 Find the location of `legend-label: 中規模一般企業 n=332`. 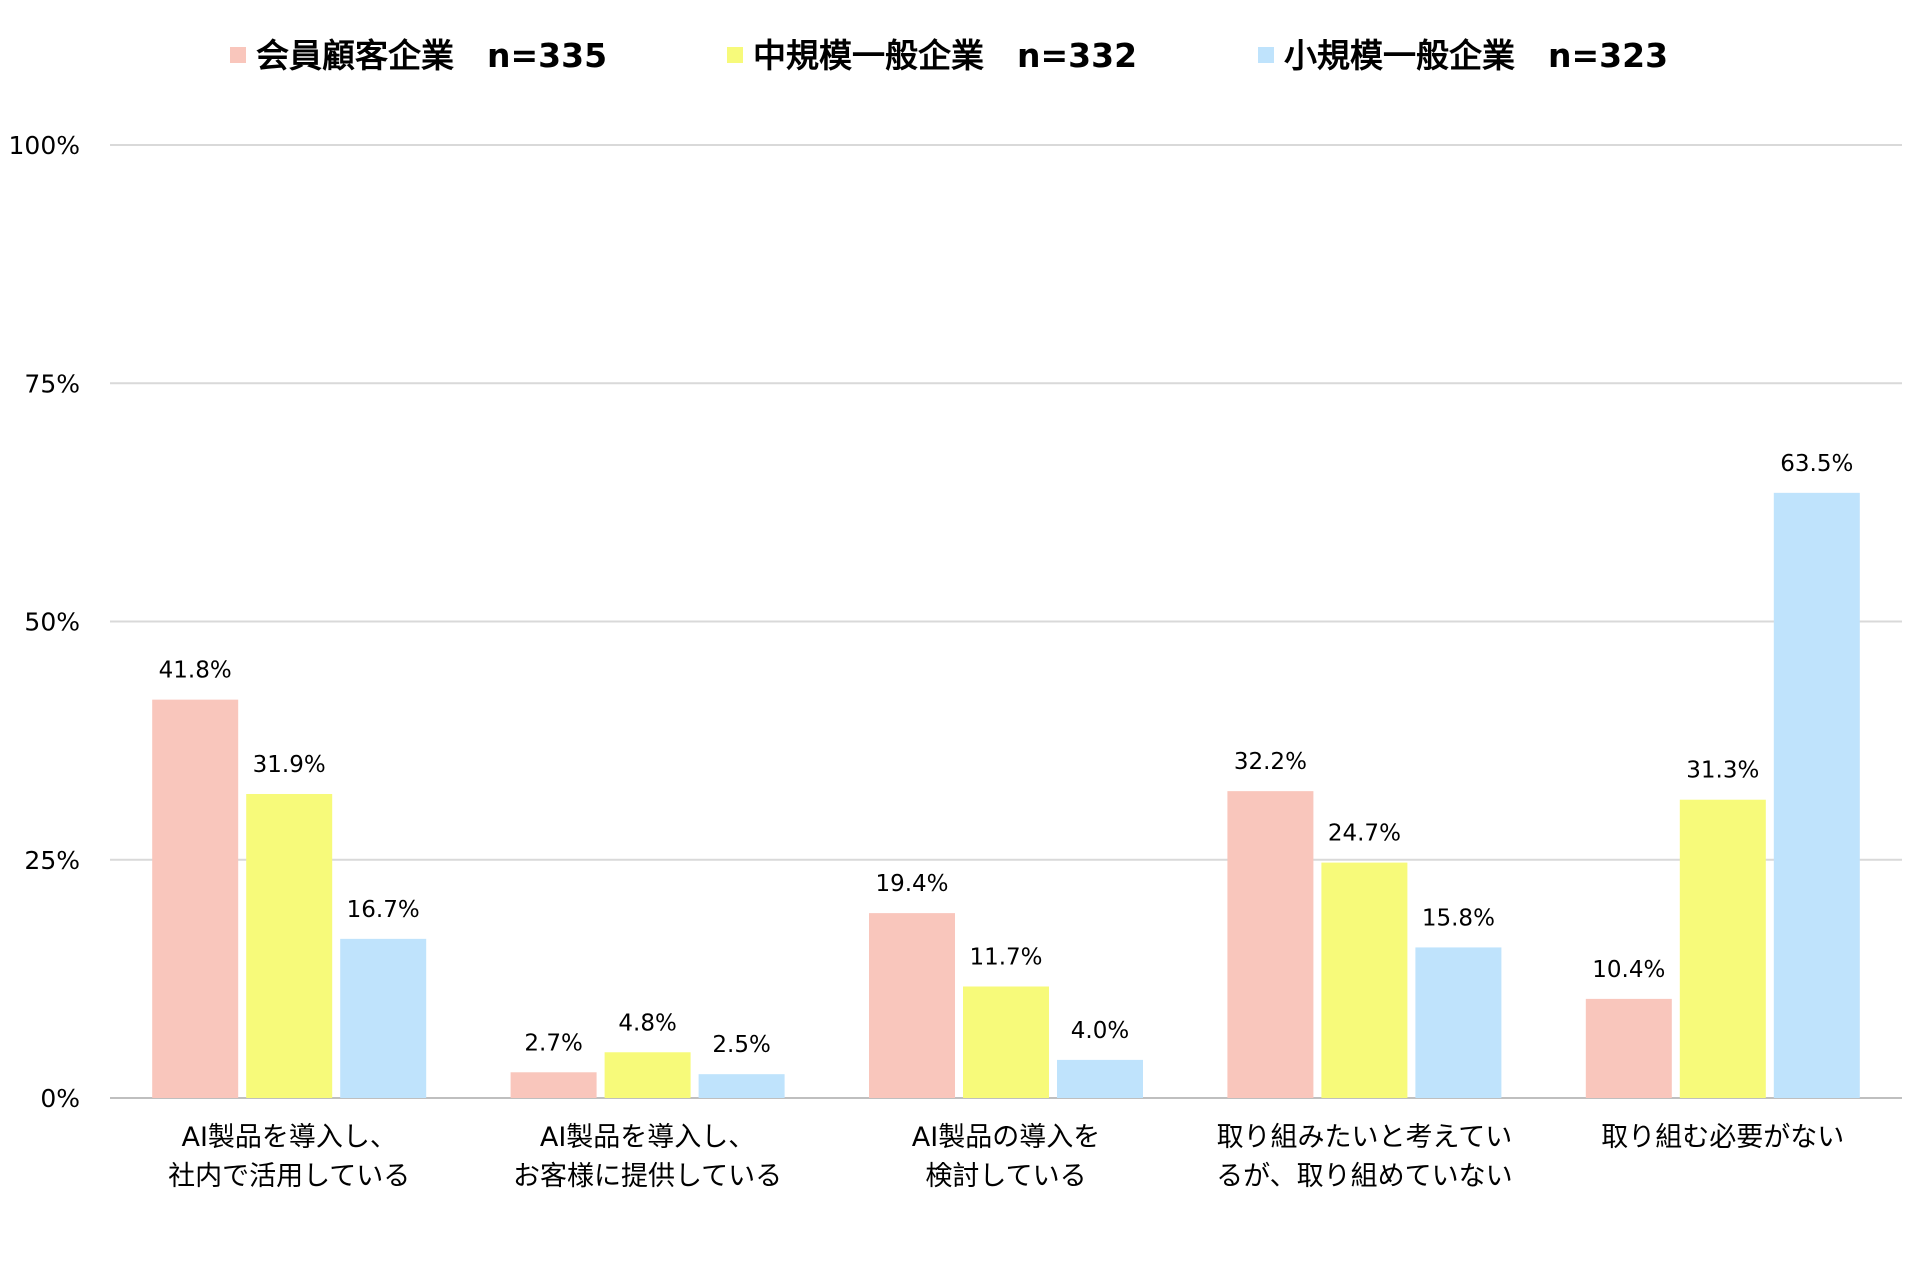

legend-label: 中規模一般企業 n=332 is located at coordinates (945, 55).